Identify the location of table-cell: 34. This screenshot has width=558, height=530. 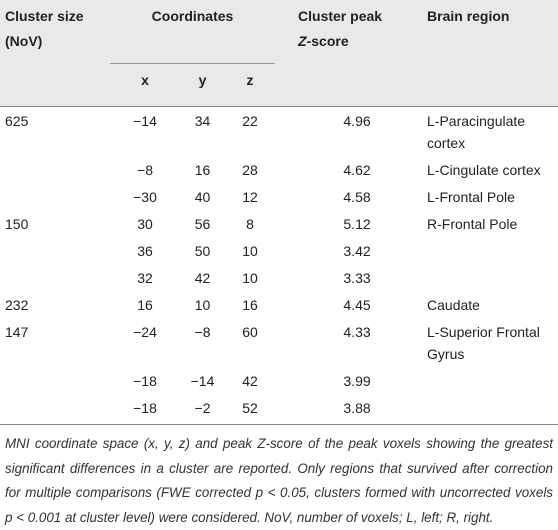
(202, 120).